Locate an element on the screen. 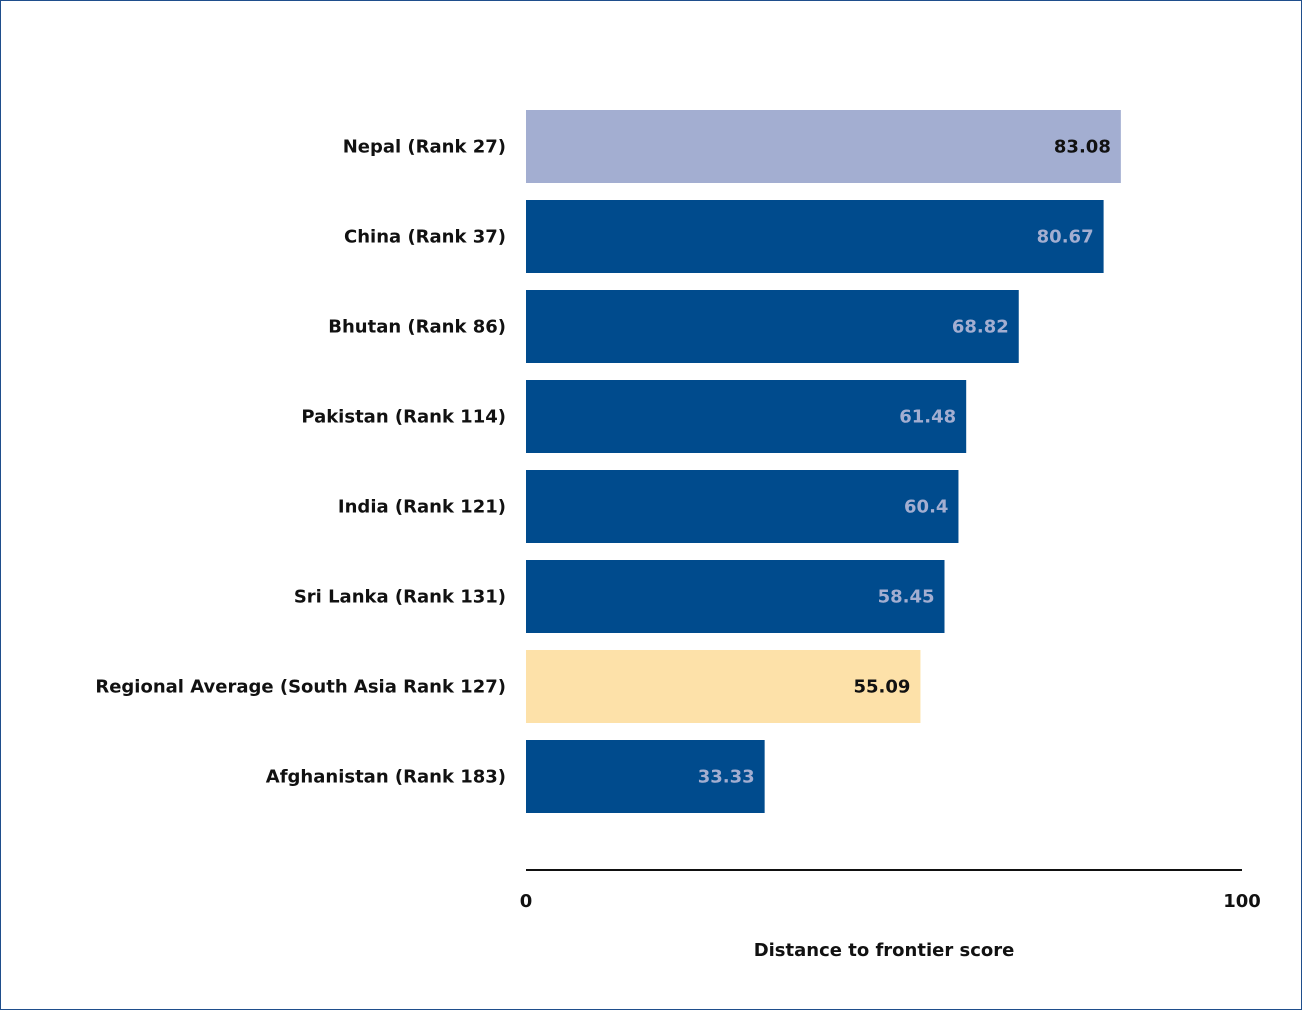 This screenshot has width=1304, height=1010. value-label: 60.4 is located at coordinates (926, 507).